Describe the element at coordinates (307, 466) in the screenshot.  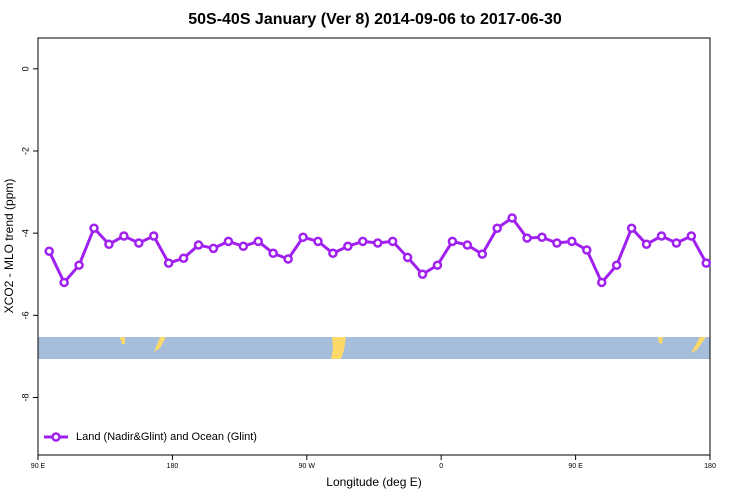
I see `x-tick-label: 90 W` at that location.